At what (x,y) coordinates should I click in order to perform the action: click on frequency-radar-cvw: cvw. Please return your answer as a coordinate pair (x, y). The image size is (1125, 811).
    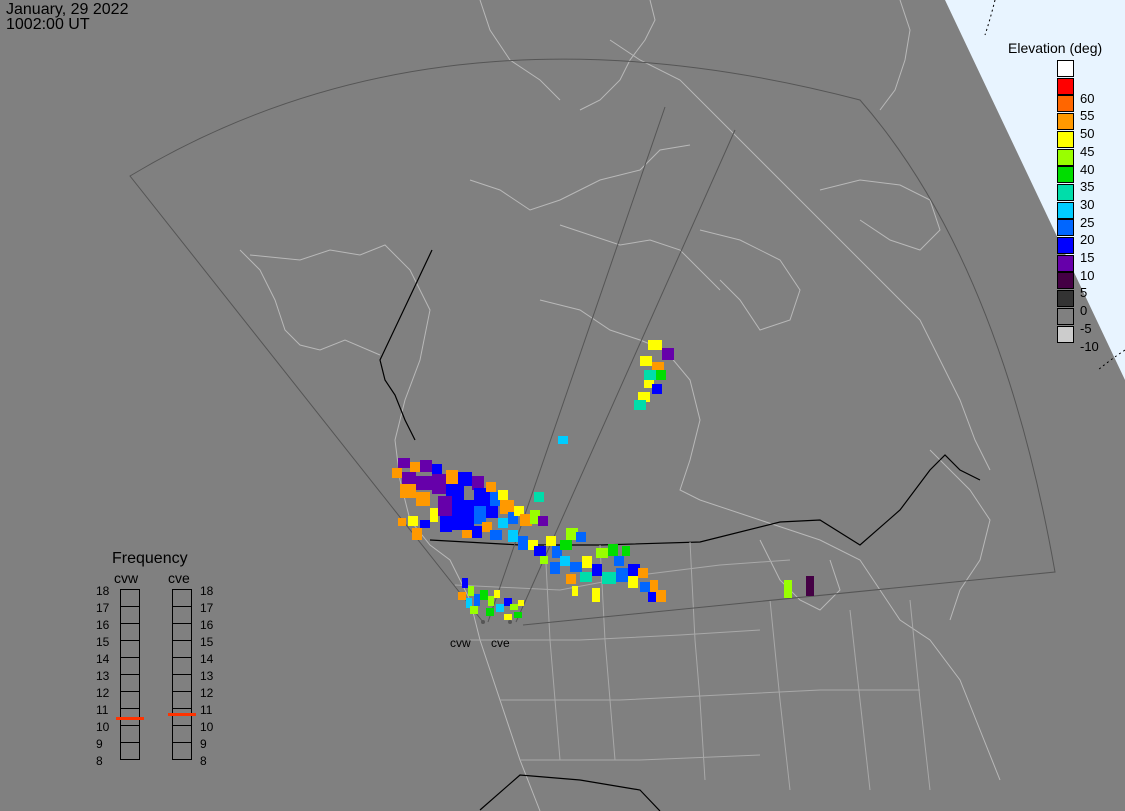
    Looking at the image, I should click on (126, 578).